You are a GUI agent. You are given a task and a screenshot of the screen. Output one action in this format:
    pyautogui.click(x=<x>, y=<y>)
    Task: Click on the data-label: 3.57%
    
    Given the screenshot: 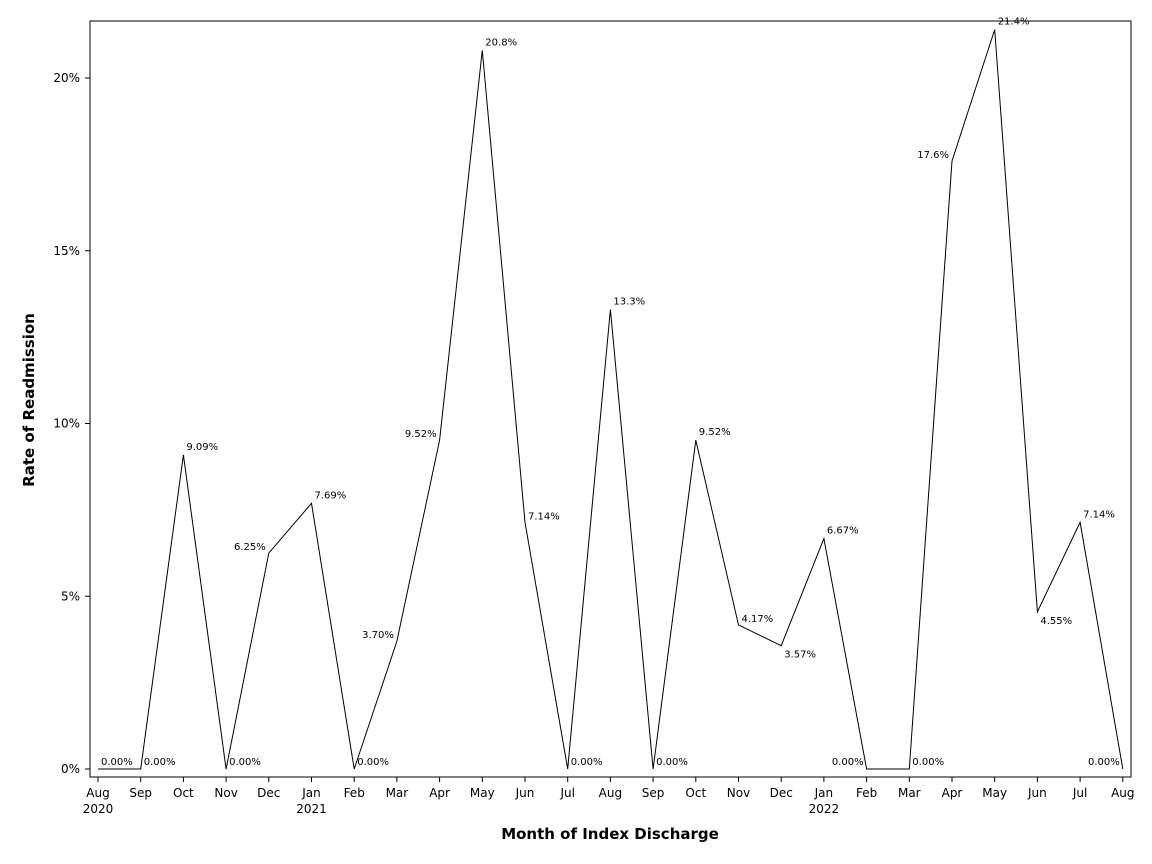 What is the action you would take?
    pyautogui.click(x=800, y=655)
    